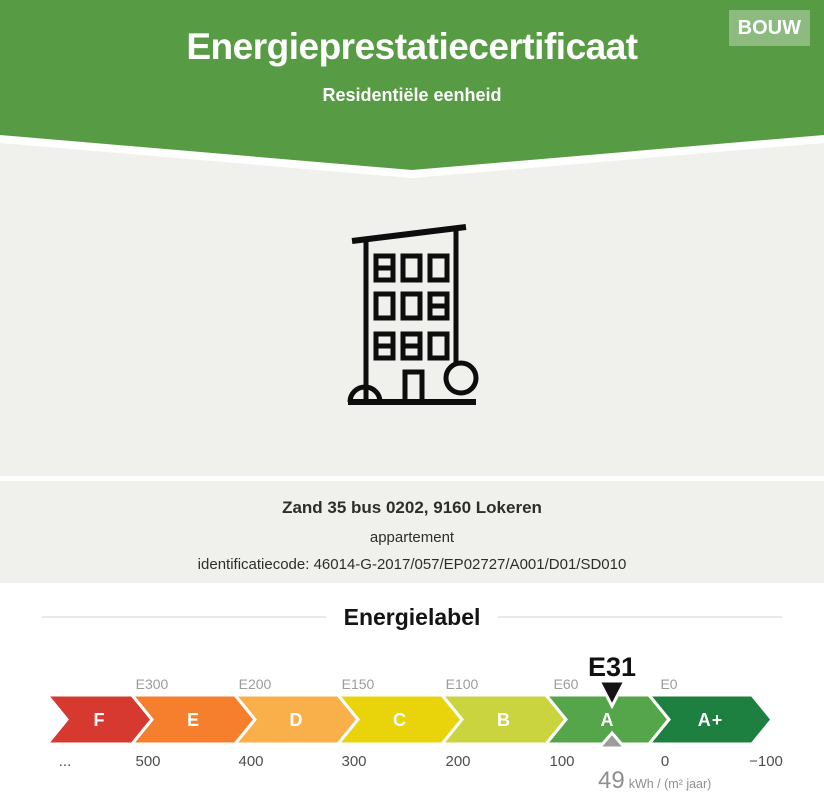 The width and height of the screenshot is (824, 793). Describe the element at coordinates (668, 684) in the screenshot. I see `epeil-boundary-label: E0` at that location.